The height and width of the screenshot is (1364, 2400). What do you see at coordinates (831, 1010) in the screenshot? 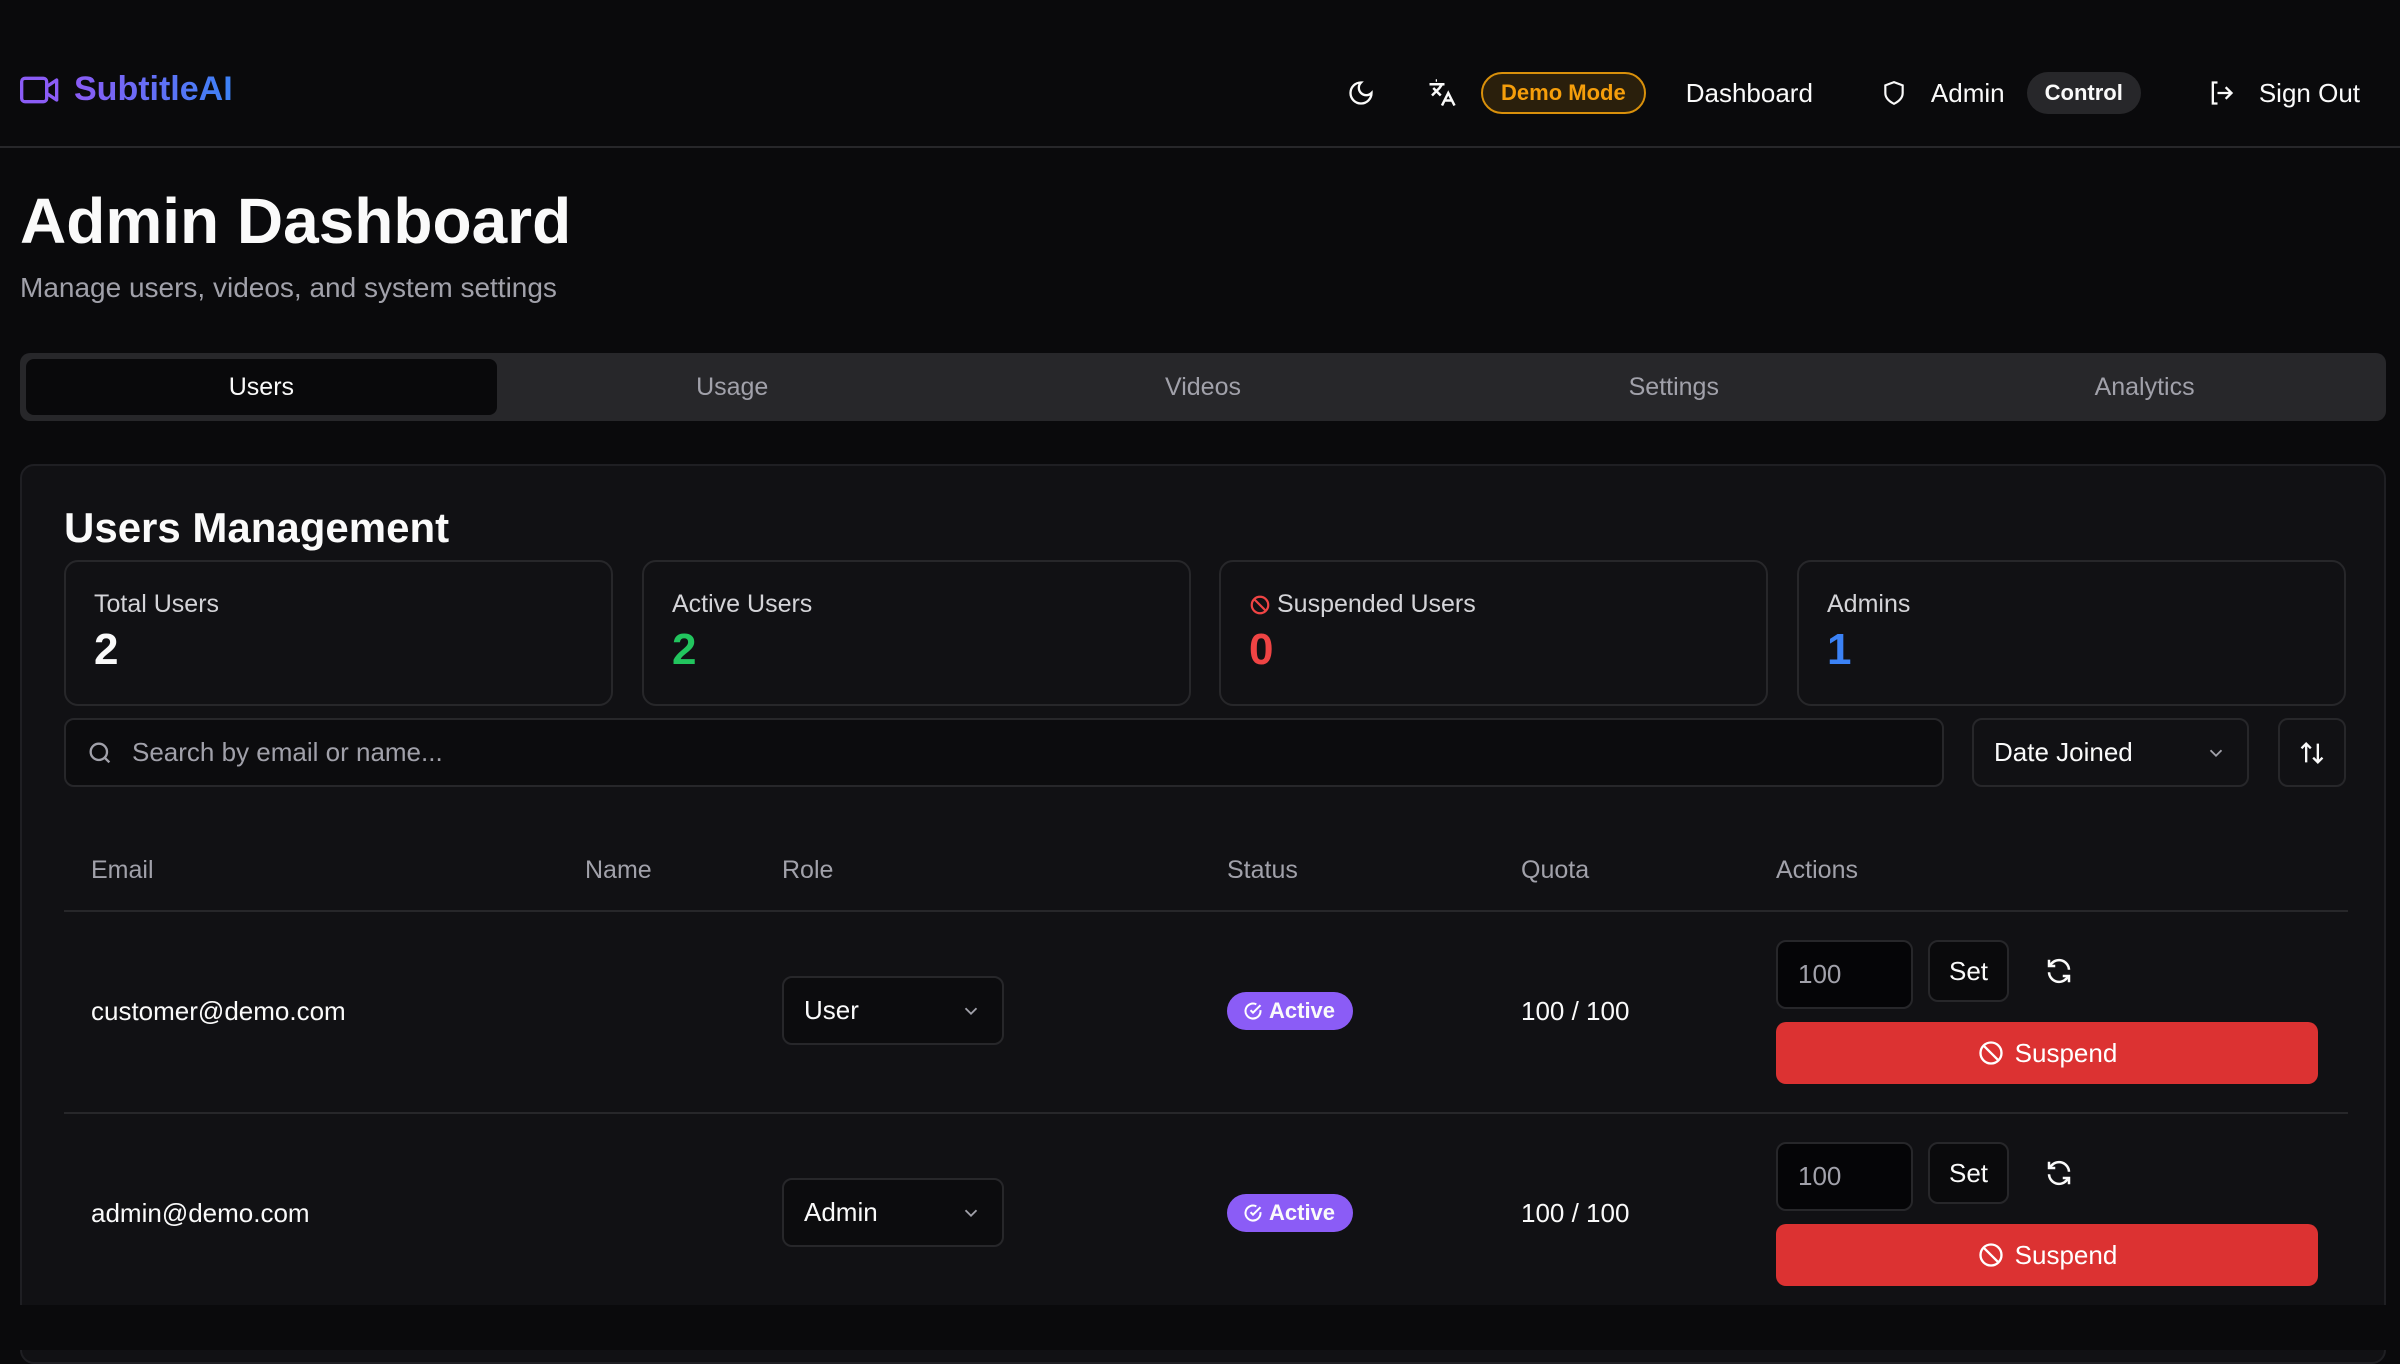
I see `role-value: User` at bounding box center [831, 1010].